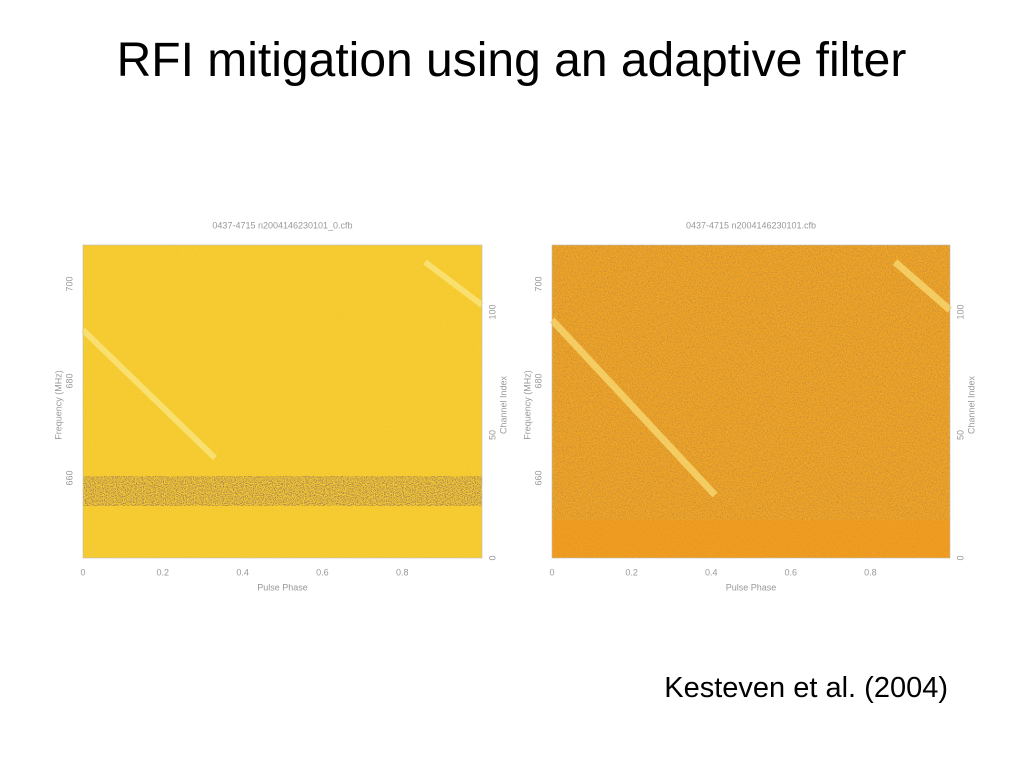 Image resolution: width=1023 pixels, height=767 pixels. Describe the element at coordinates (806, 688) in the screenshot. I see `citation: Kesteven et al. (2004)` at that location.